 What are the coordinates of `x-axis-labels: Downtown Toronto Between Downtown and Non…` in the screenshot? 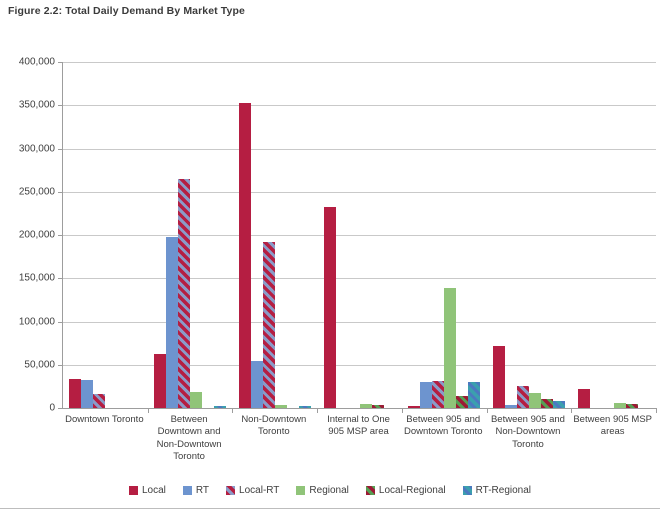 It's located at (358, 438).